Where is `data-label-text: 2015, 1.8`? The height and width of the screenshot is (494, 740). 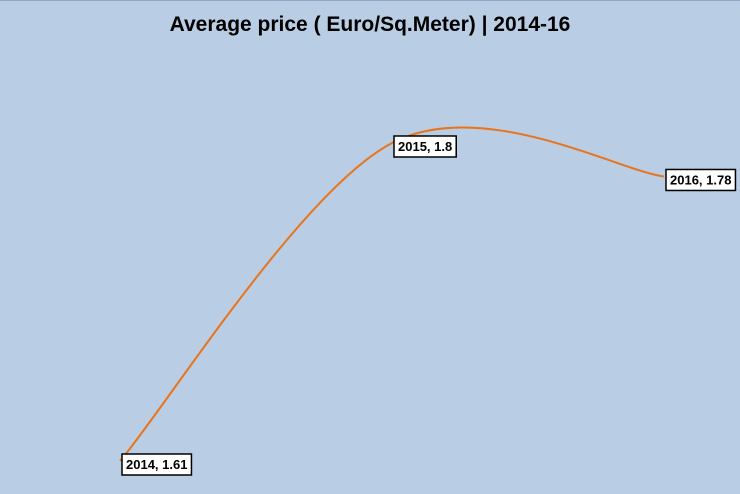
data-label-text: 2015, 1.8 is located at coordinates (425, 146).